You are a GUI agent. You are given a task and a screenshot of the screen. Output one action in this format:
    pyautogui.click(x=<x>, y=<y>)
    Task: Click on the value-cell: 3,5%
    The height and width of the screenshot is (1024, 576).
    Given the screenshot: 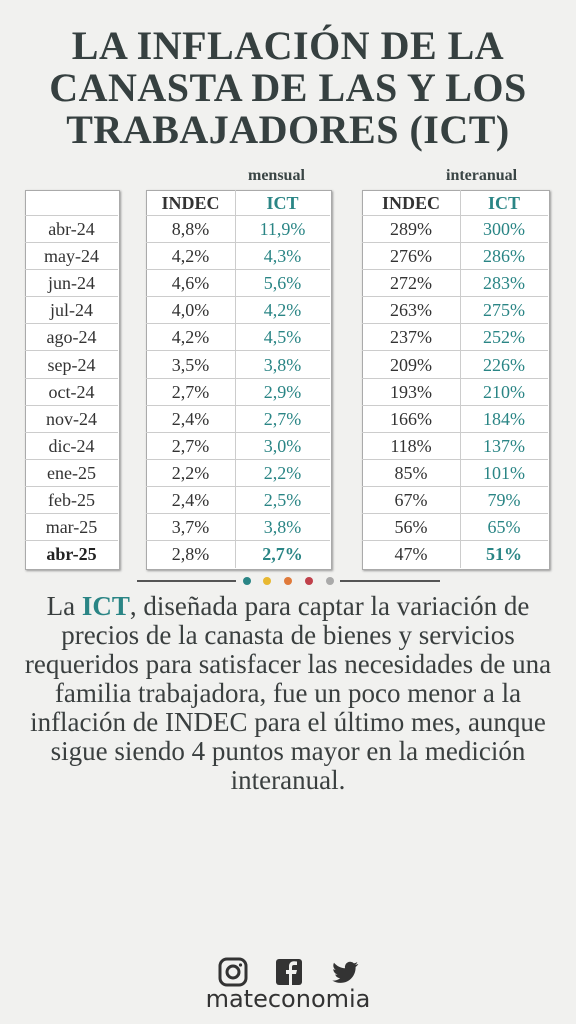 What is the action you would take?
    pyautogui.click(x=190, y=365)
    